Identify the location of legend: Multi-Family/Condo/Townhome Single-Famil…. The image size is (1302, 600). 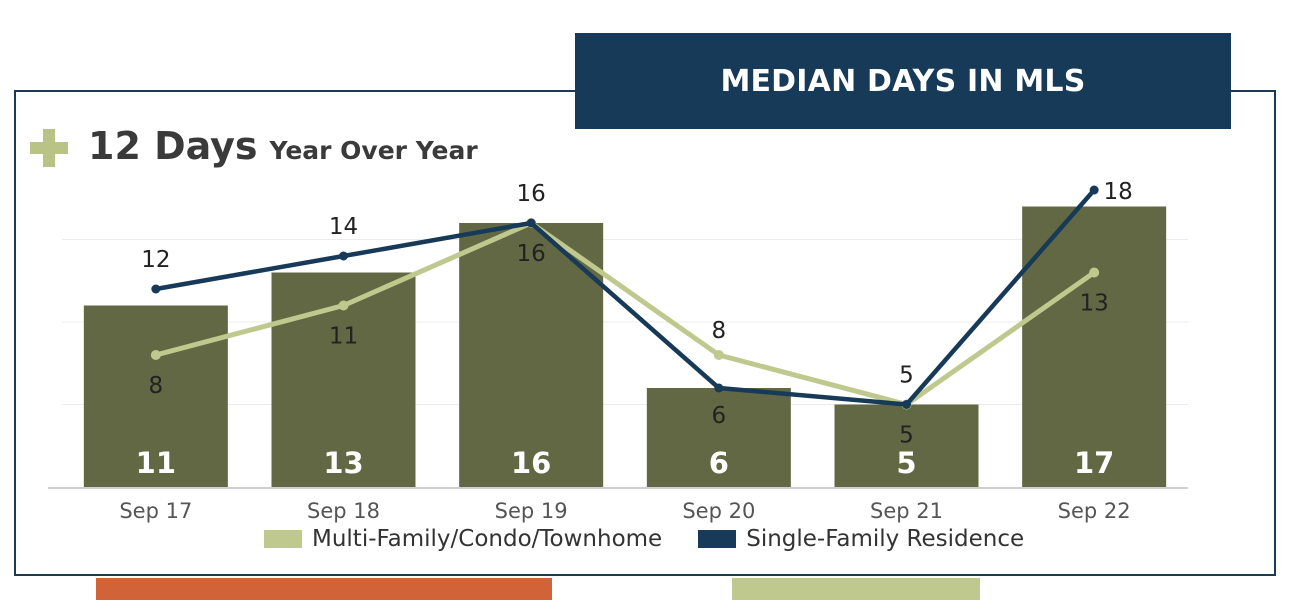
(662, 539).